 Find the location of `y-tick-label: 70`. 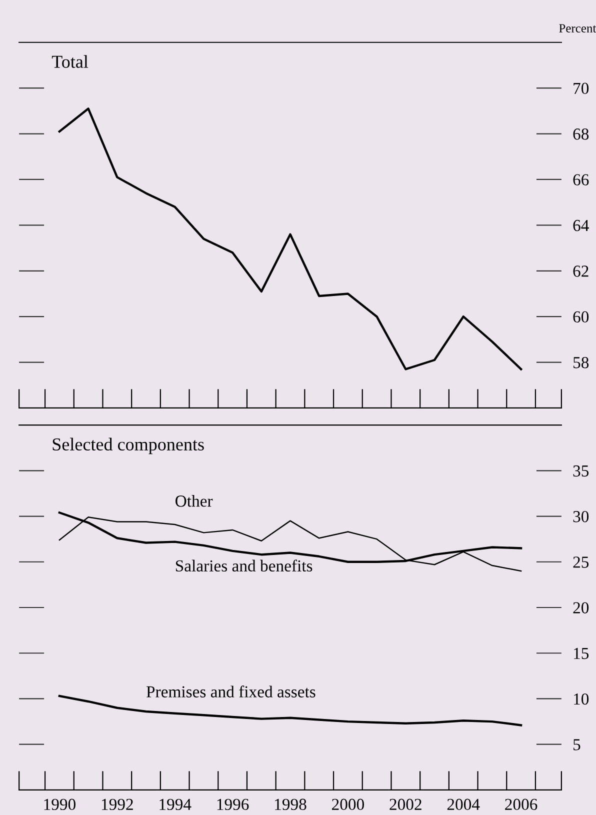

y-tick-label: 70 is located at coordinates (581, 88).